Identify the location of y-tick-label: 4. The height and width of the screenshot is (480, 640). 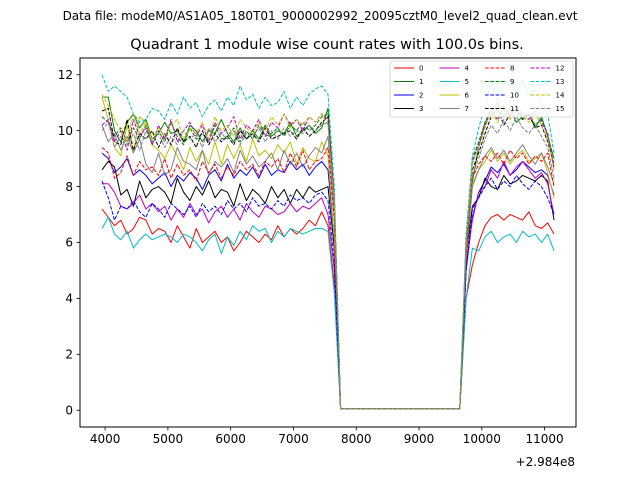
(69, 299).